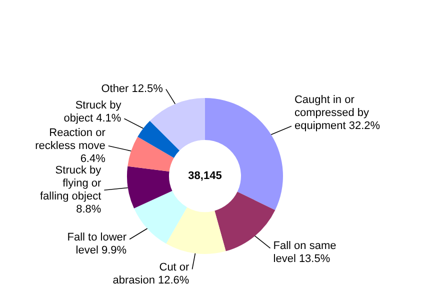  What do you see at coordinates (337, 113) in the screenshot?
I see `slice-label: Caught in or compressed by equipment 32.2%` at bounding box center [337, 113].